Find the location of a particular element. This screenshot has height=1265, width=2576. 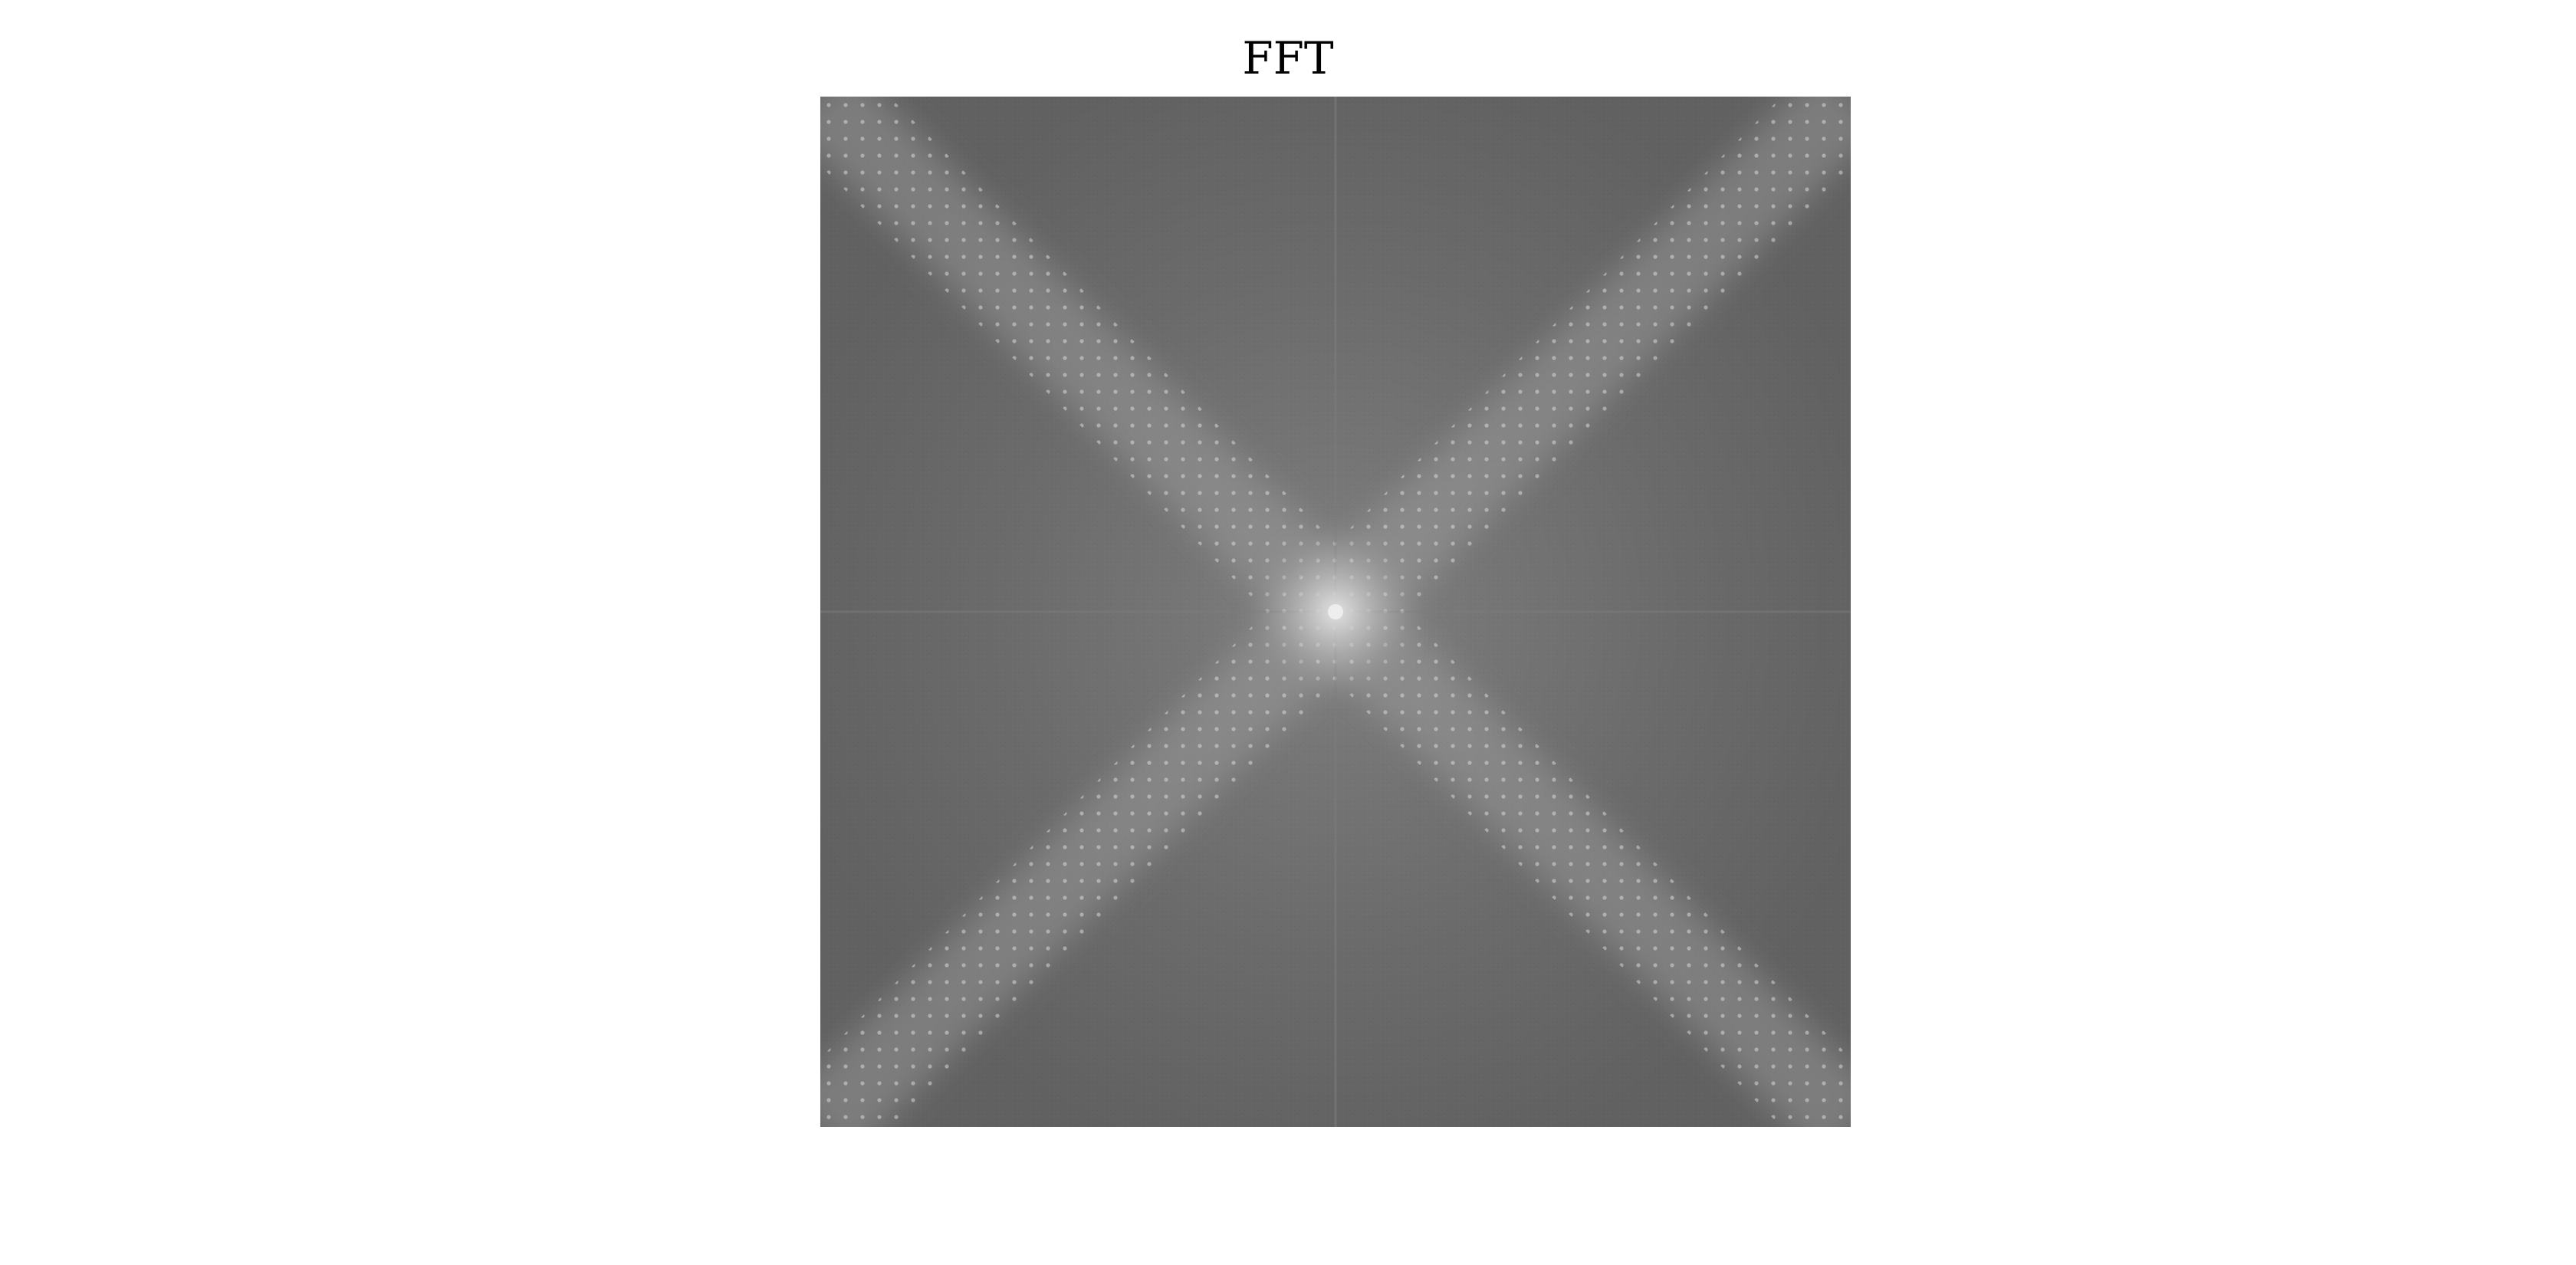

dc-component is located at coordinates (1336, 611).